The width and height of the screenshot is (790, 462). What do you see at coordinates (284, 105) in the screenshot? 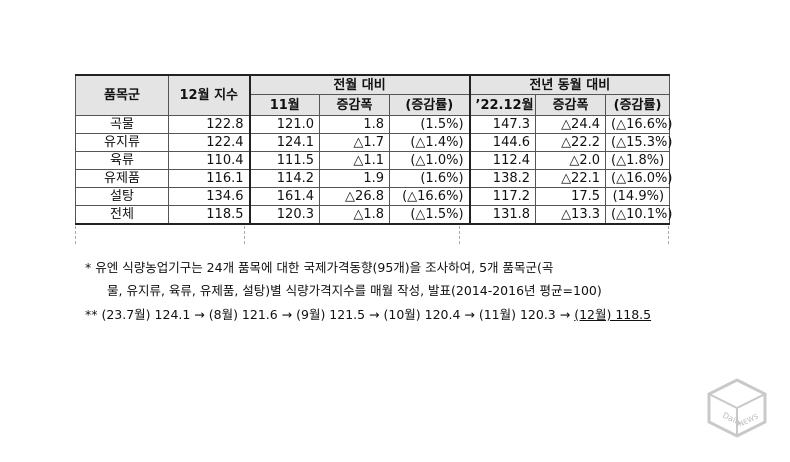
I see `header-nov: 11월` at bounding box center [284, 105].